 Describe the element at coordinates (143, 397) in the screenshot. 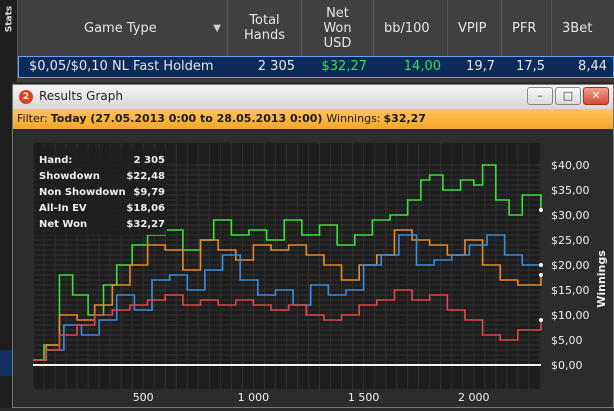

I see `x-tick-label: 500` at that location.